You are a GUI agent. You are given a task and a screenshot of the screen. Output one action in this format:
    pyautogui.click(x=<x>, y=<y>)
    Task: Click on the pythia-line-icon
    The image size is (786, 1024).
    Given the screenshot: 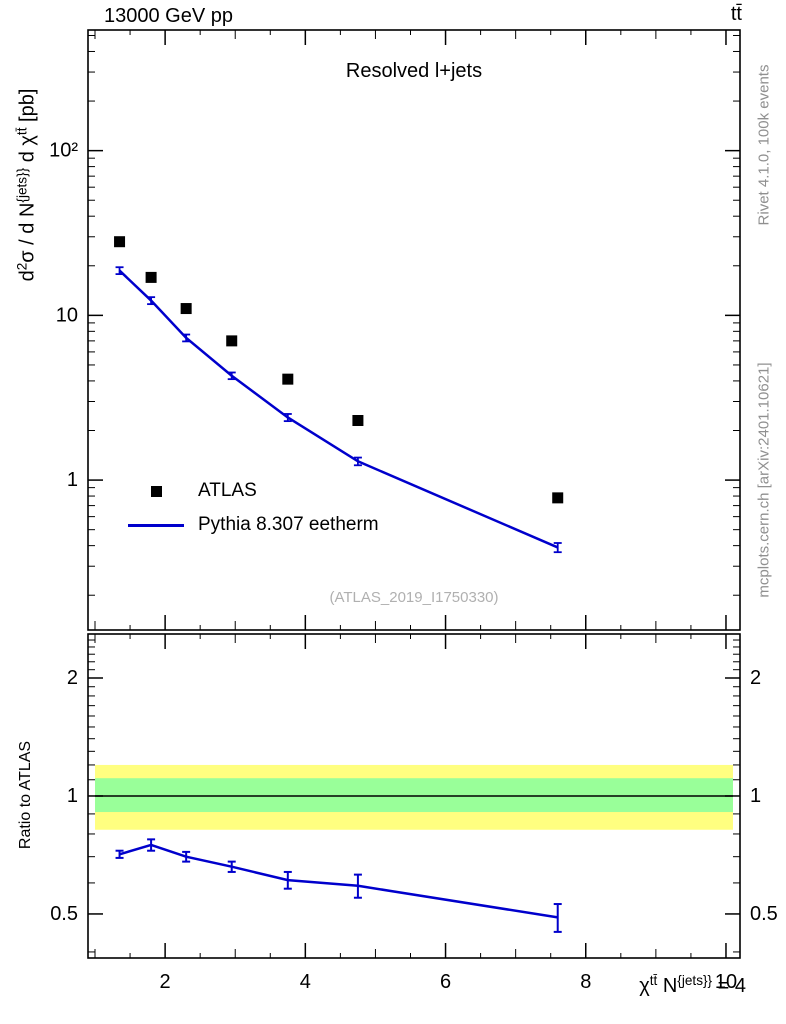 What is the action you would take?
    pyautogui.click(x=156, y=525)
    